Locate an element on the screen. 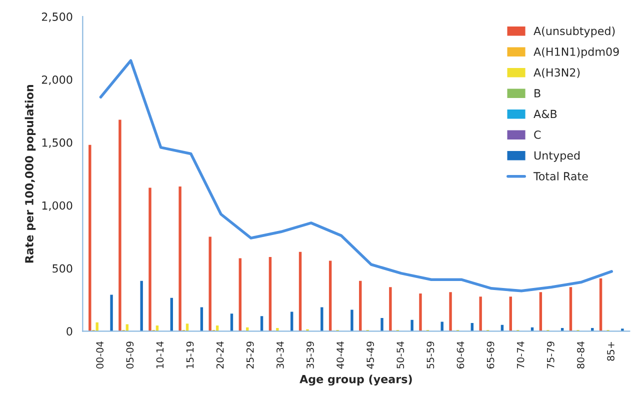  legend-label: A(unsubtyped) is located at coordinates (574, 32).